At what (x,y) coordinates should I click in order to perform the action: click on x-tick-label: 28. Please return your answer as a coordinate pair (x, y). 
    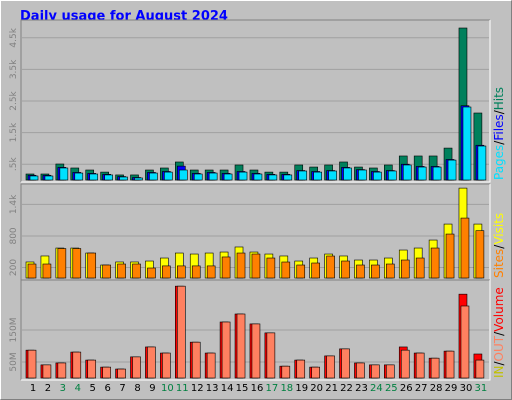
    Looking at the image, I should click on (436, 388).